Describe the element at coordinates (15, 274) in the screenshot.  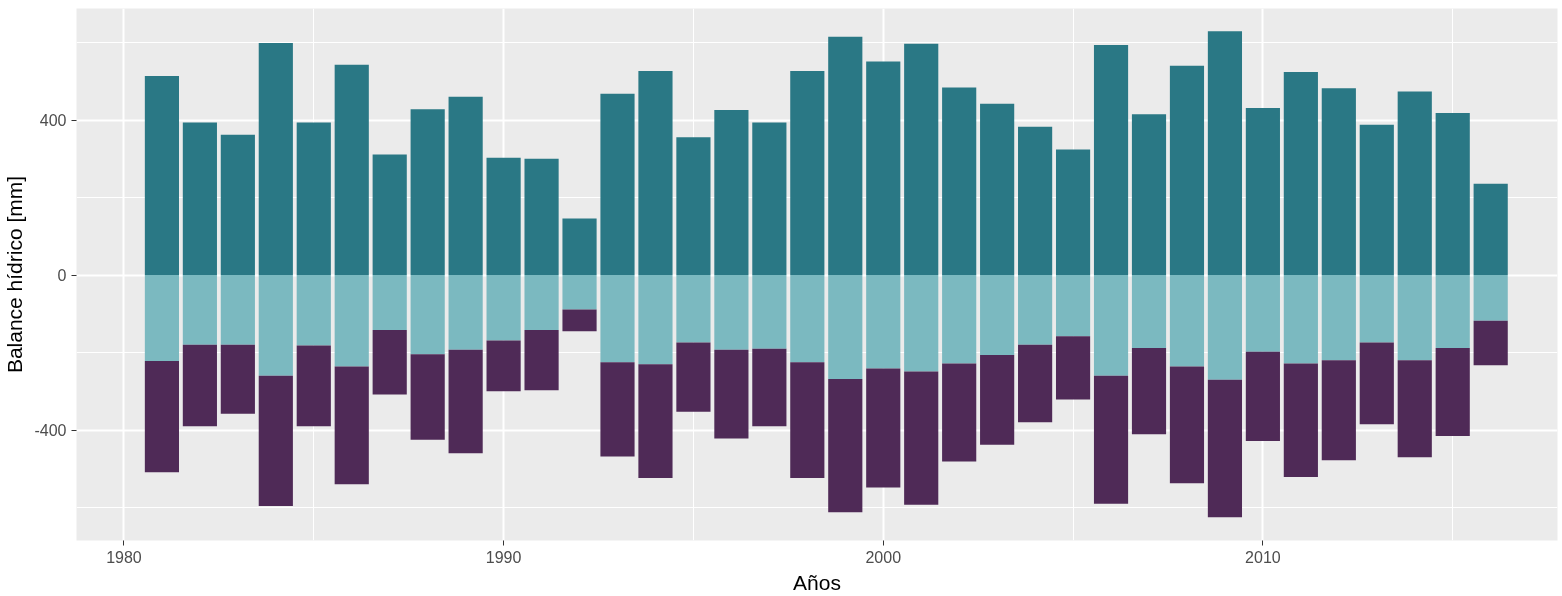
I see `y-axis-title: Balance hídrico [mm]` at that location.